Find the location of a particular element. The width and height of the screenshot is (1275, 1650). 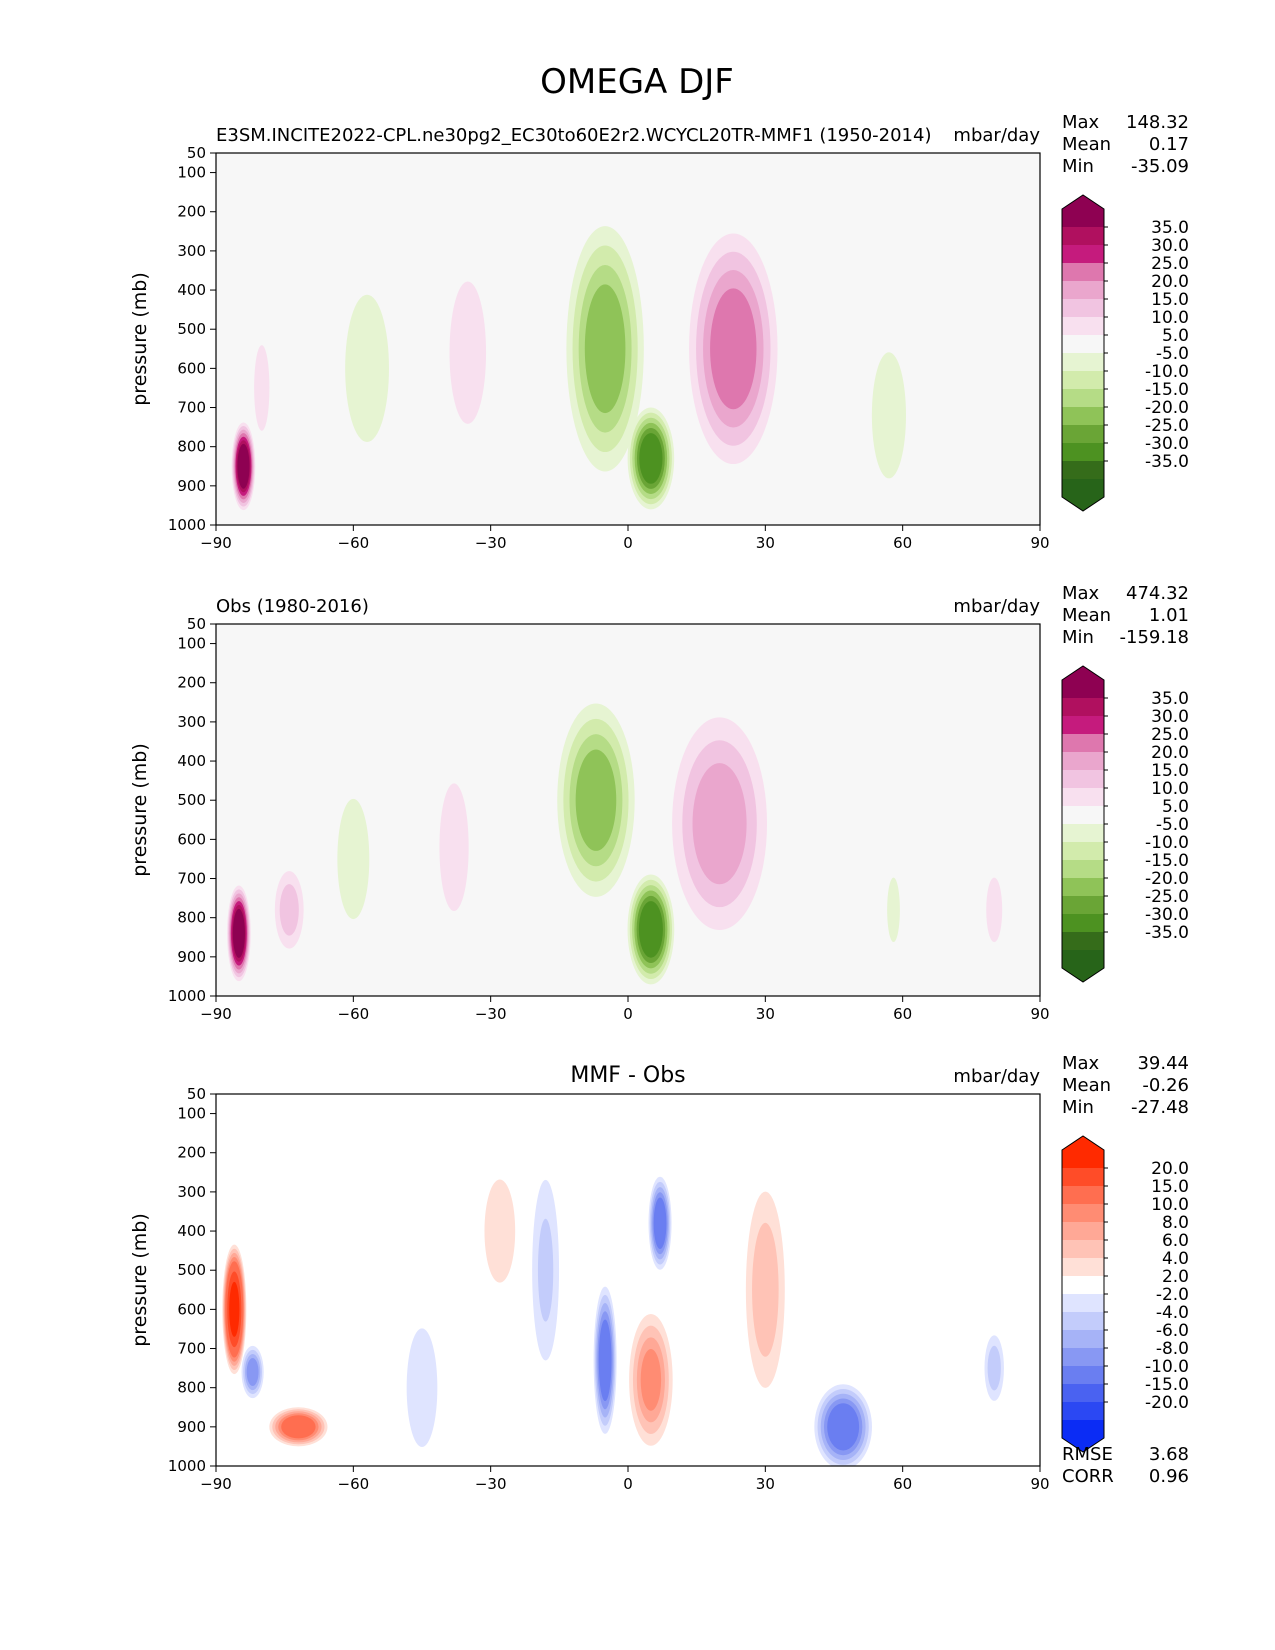

colorbar-extend-top is located at coordinates (1083, 682).